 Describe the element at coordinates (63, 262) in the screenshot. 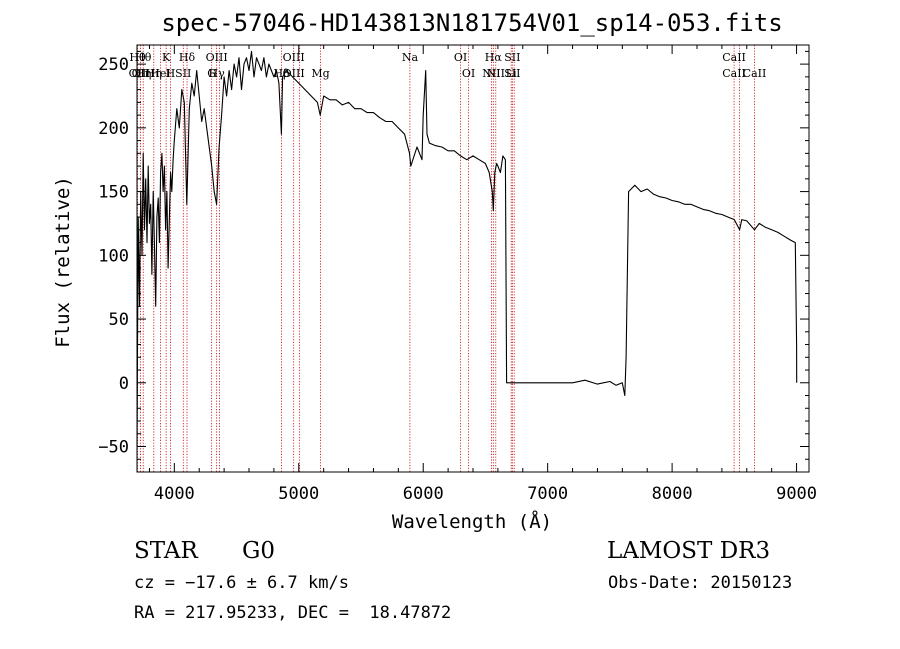

I see `y-axis-label: Flux (relative)` at that location.